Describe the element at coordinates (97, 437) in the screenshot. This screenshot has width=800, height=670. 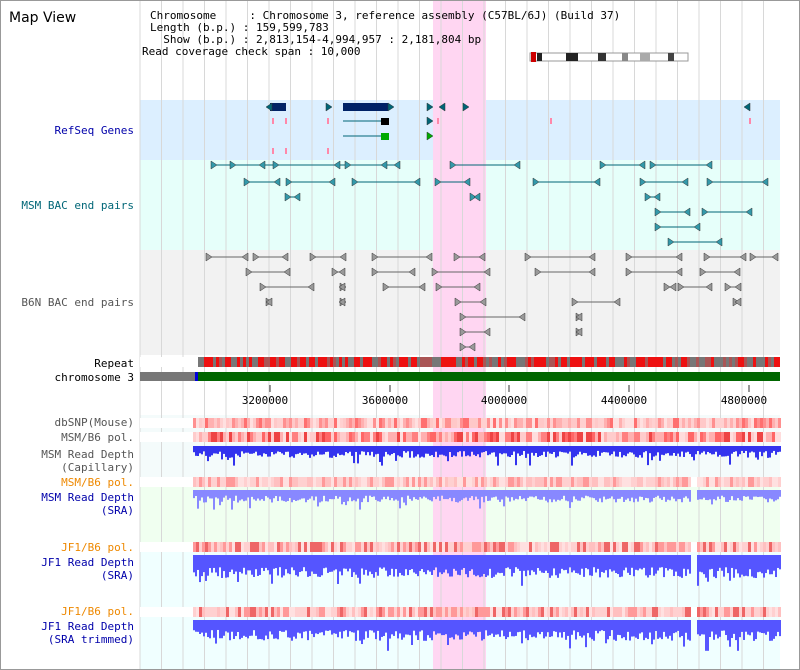
I see `track-label-msm-pol: MSM/B6 pol.` at that location.